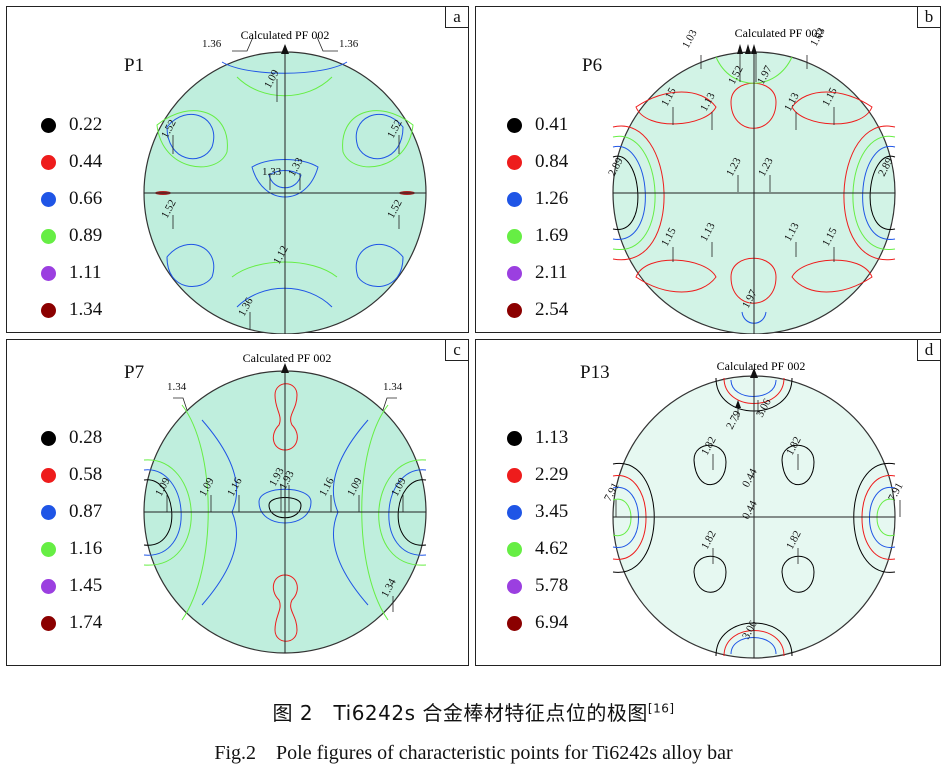  Describe the element at coordinates (96, 207) in the screenshot. I see `legend-item: 0.66` at that location.